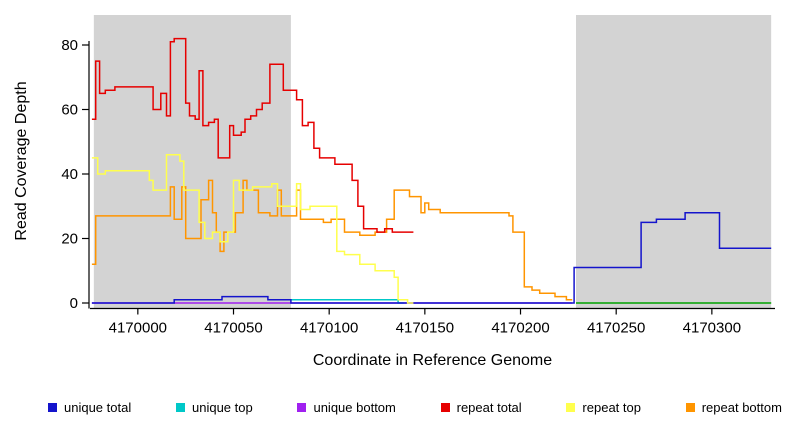 Image resolution: width=792 pixels, height=432 pixels. I want to click on legend-label-repeat-top: repeat top, so click(611, 407).